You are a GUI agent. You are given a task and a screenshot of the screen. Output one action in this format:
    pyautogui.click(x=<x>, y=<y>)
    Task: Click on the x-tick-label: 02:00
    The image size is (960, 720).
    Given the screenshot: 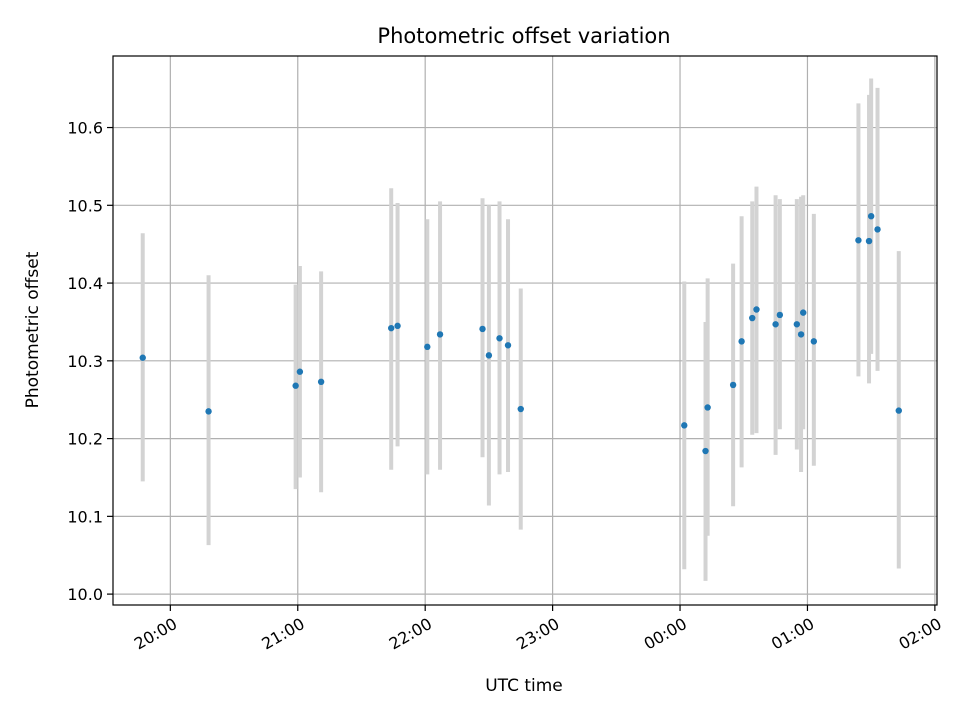 What is the action you would take?
    pyautogui.click(x=919, y=634)
    